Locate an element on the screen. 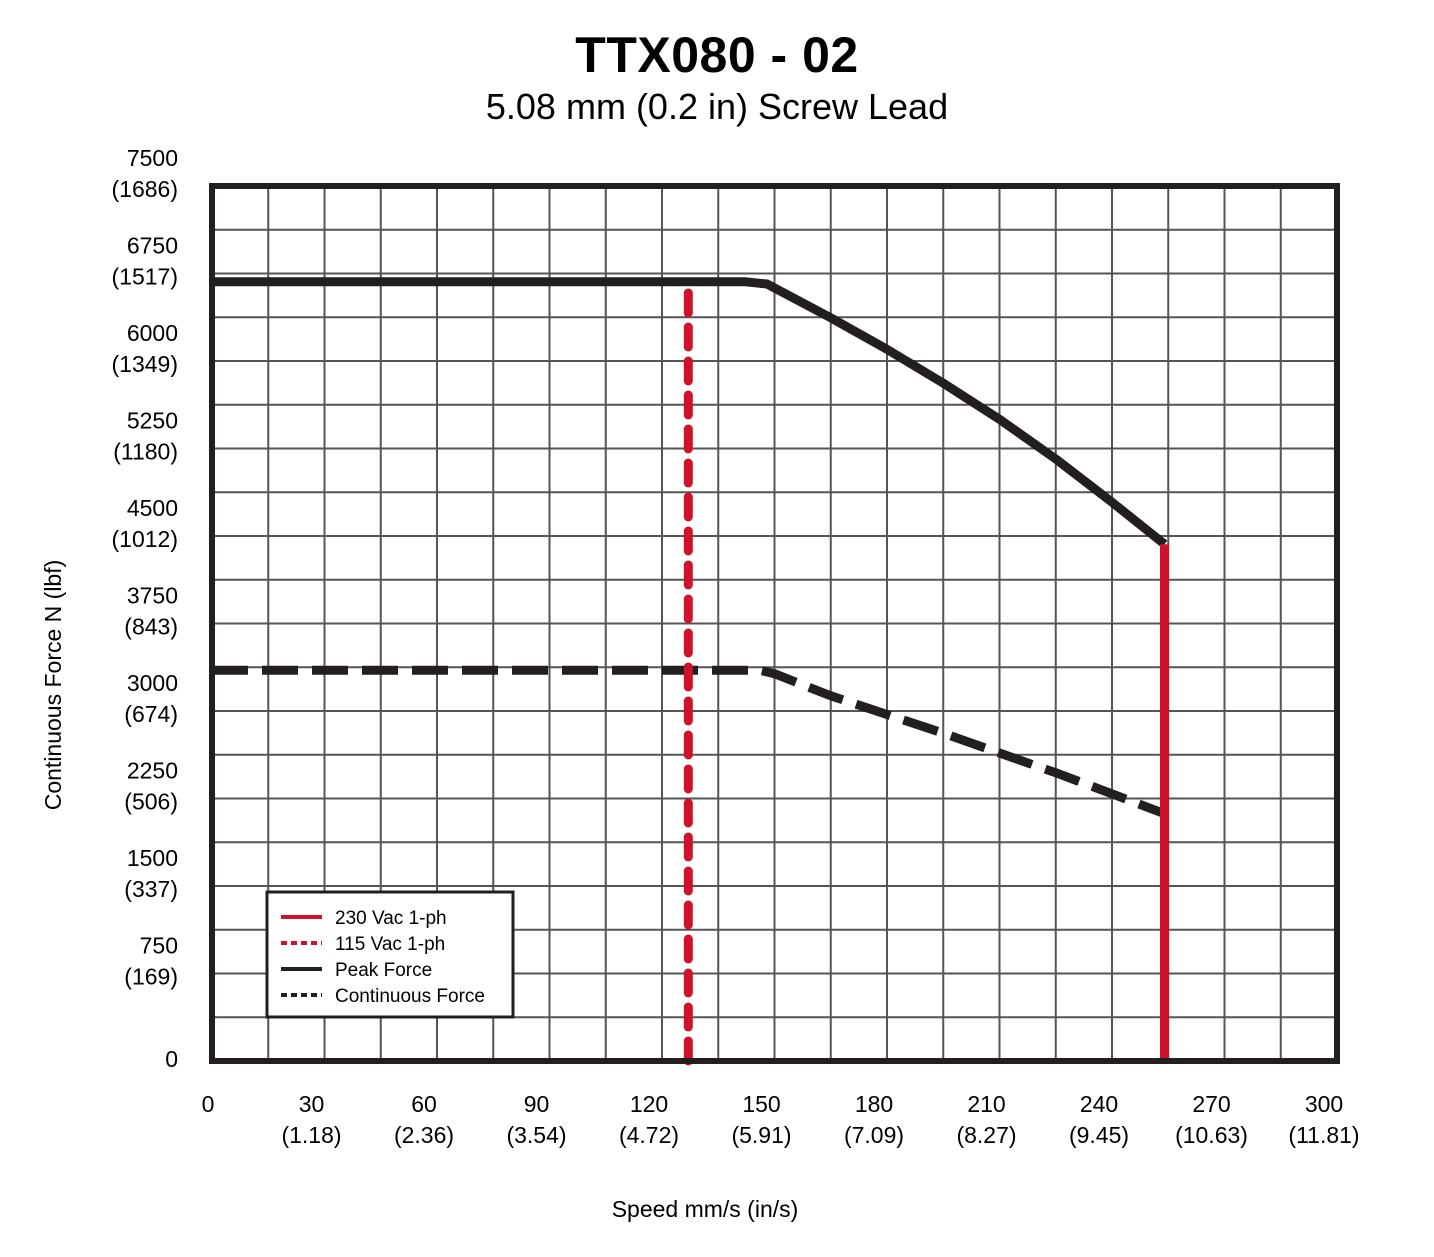 The height and width of the screenshot is (1257, 1434). y-axis-label: Continuous Force N (lbf) is located at coordinates (53, 685).